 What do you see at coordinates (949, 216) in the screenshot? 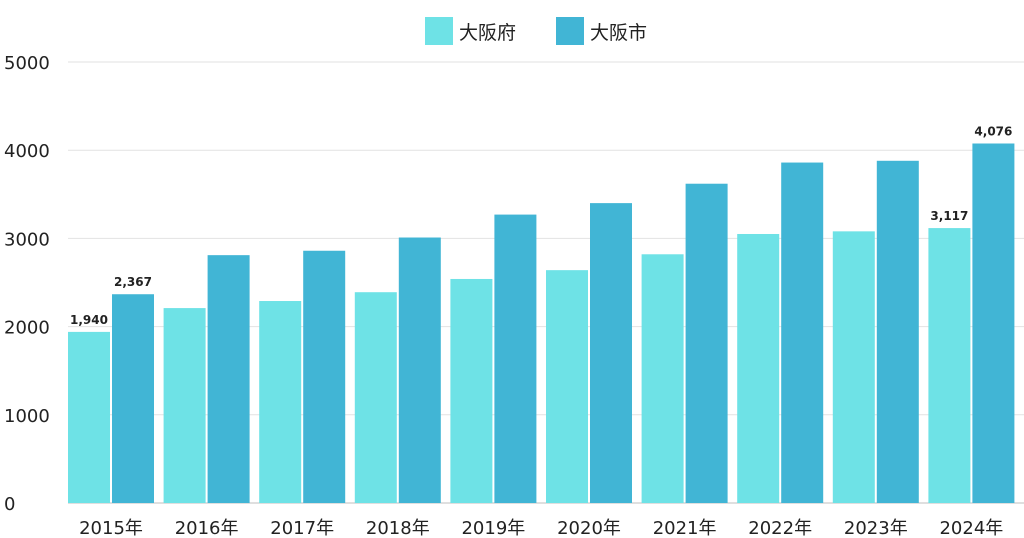
I see `data-label: 3,117` at bounding box center [949, 216].